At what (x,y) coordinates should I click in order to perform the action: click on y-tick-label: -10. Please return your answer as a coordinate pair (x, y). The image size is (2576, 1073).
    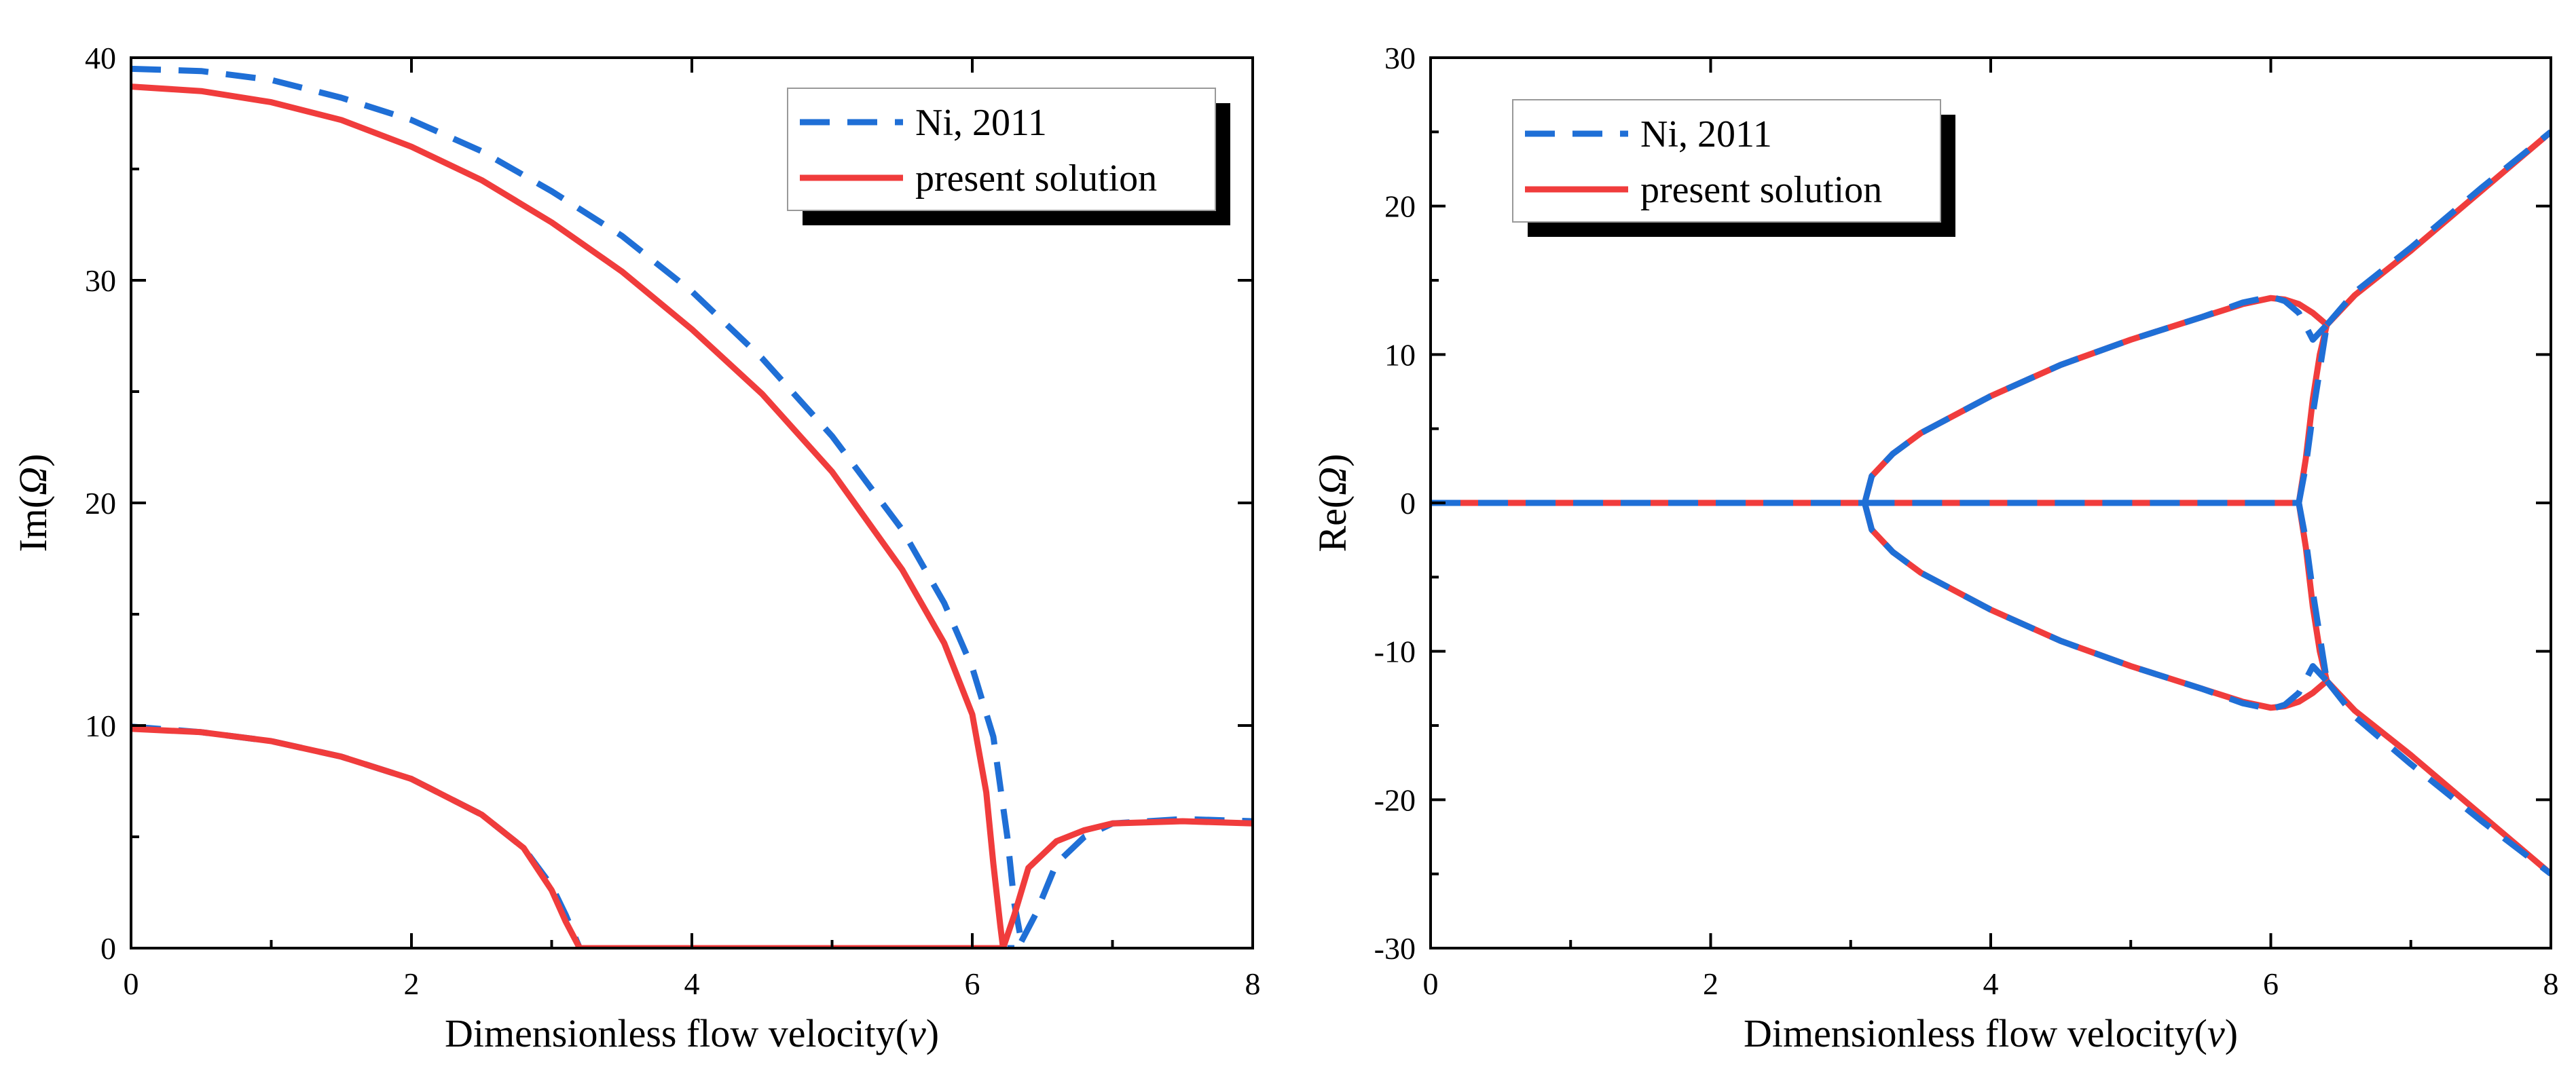
    Looking at the image, I should click on (1395, 652).